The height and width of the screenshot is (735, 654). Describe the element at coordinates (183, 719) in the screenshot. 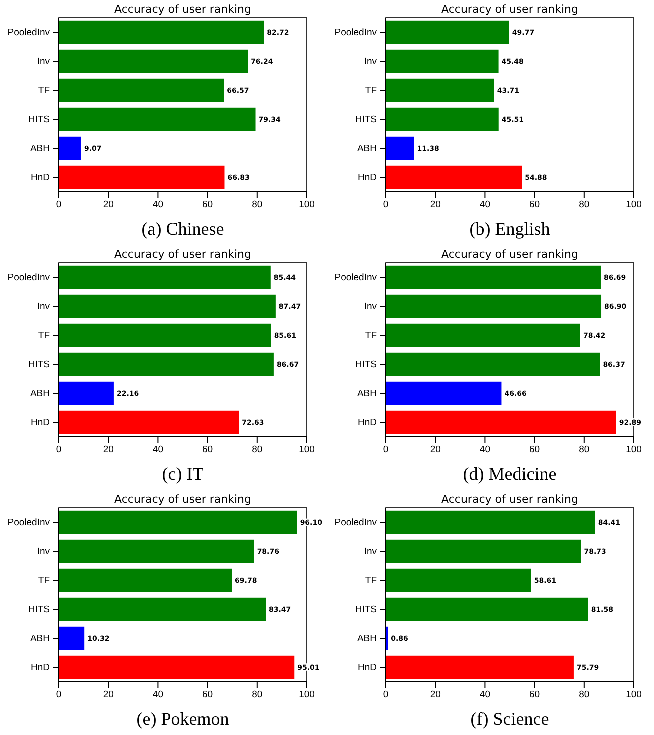

I see `x-axis-title: (e) Pokemon` at that location.